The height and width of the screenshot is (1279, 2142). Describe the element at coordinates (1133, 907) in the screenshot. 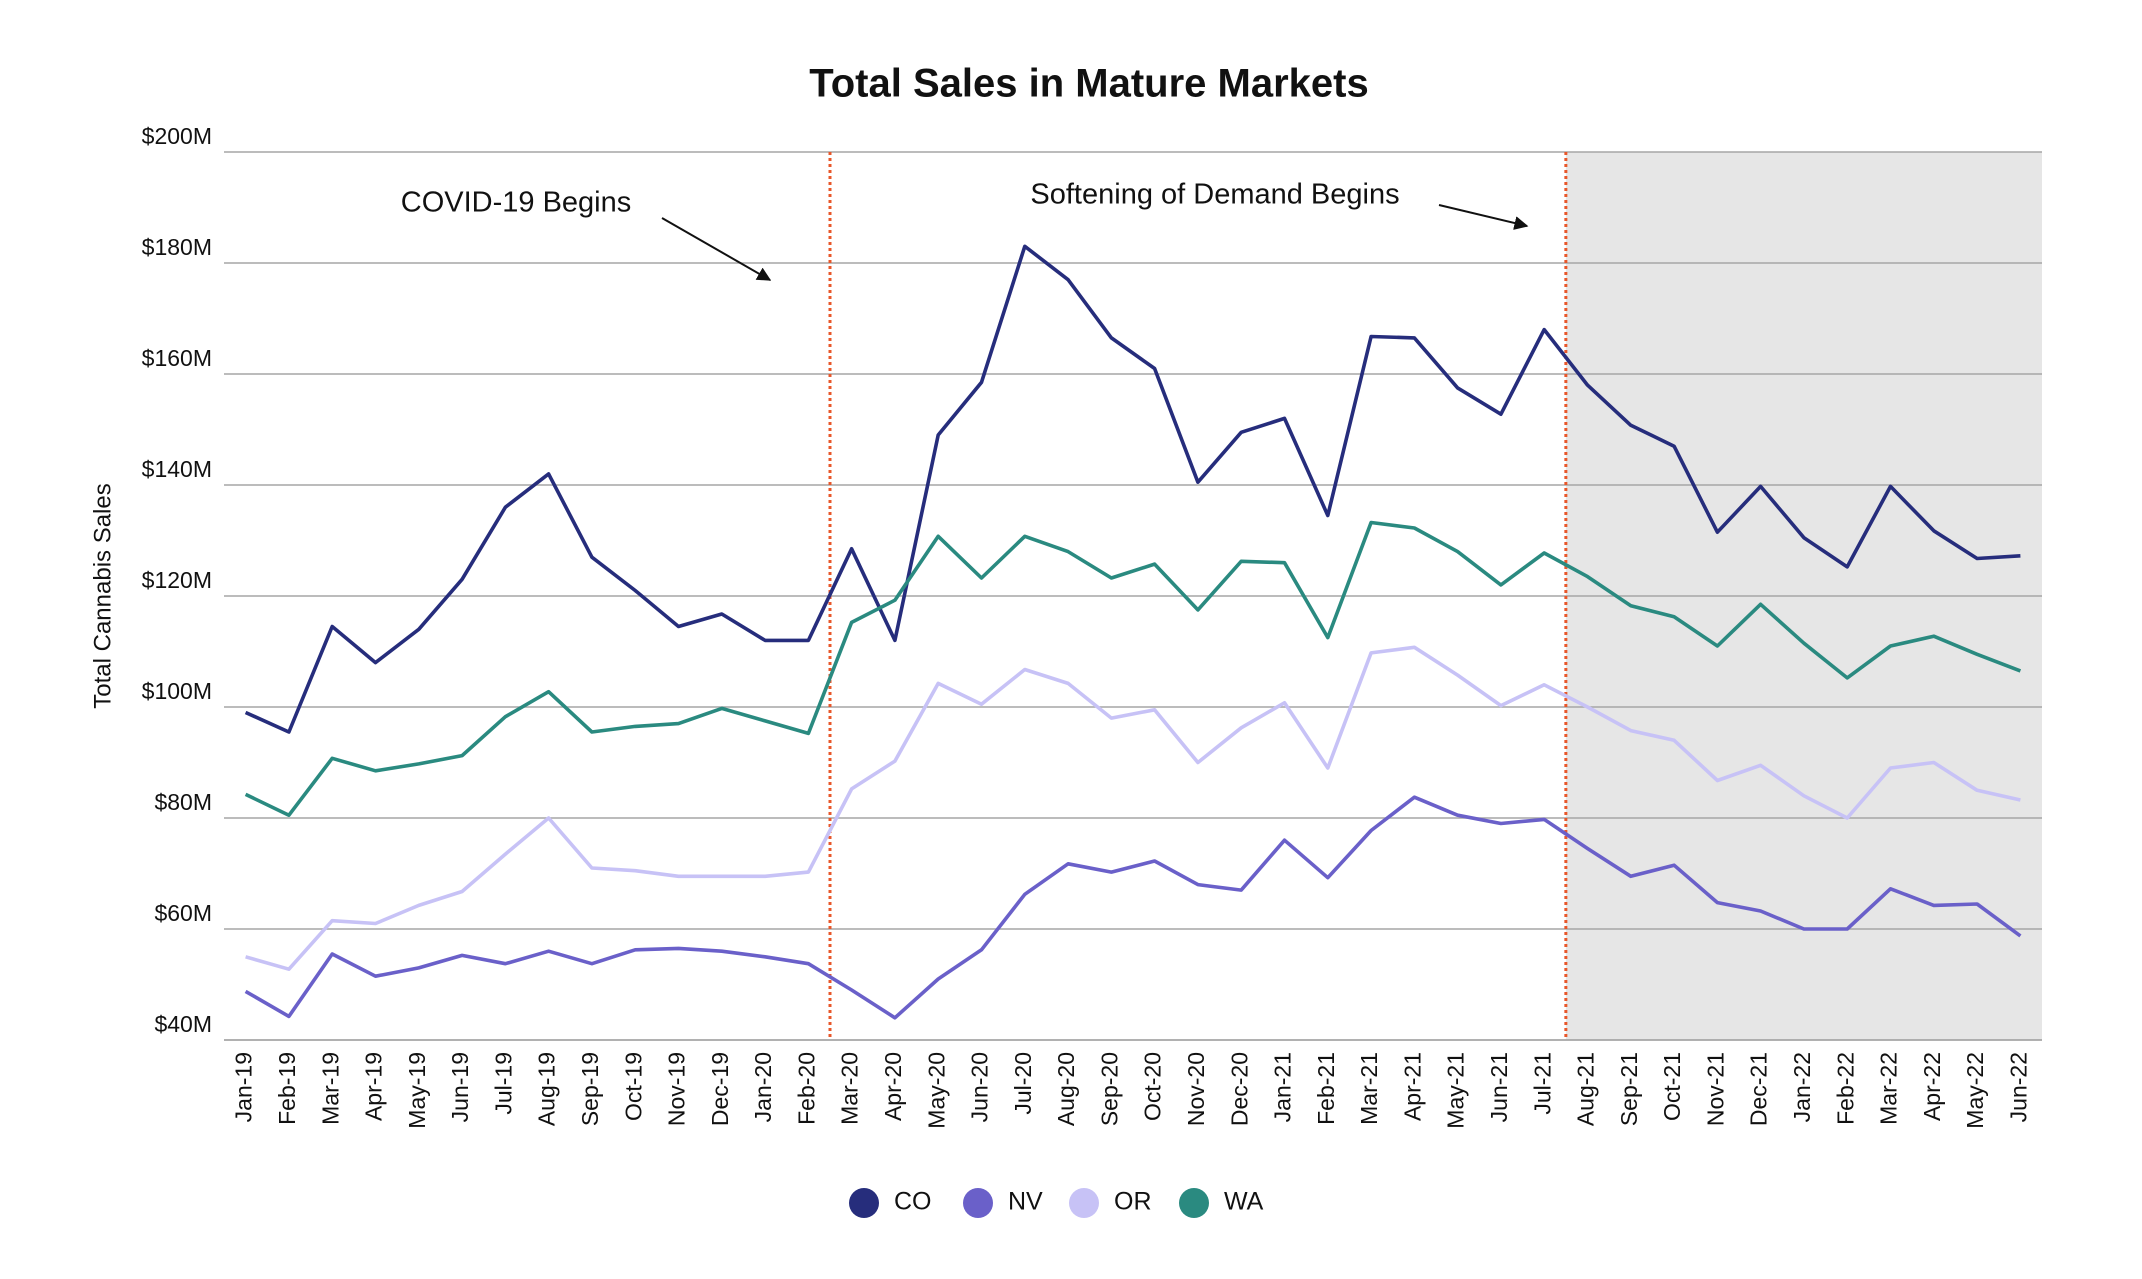

I see `series-line` at that location.